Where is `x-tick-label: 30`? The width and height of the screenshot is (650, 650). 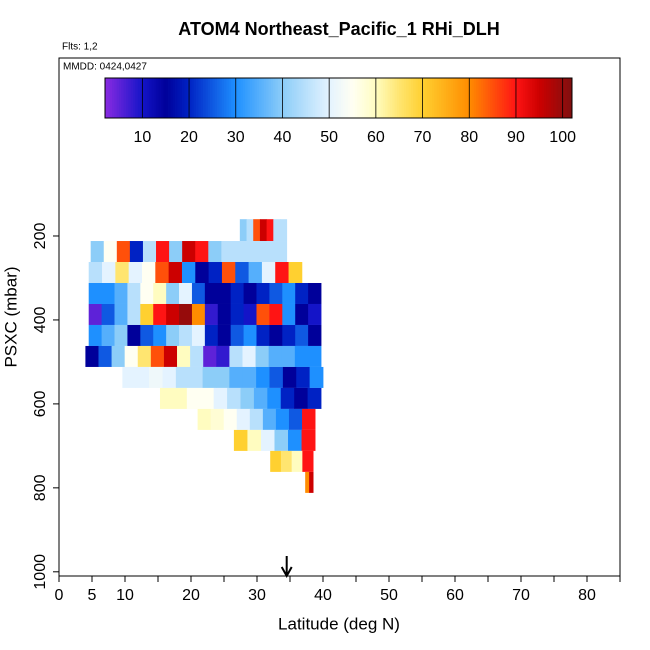 x-tick-label: 30 is located at coordinates (257, 595).